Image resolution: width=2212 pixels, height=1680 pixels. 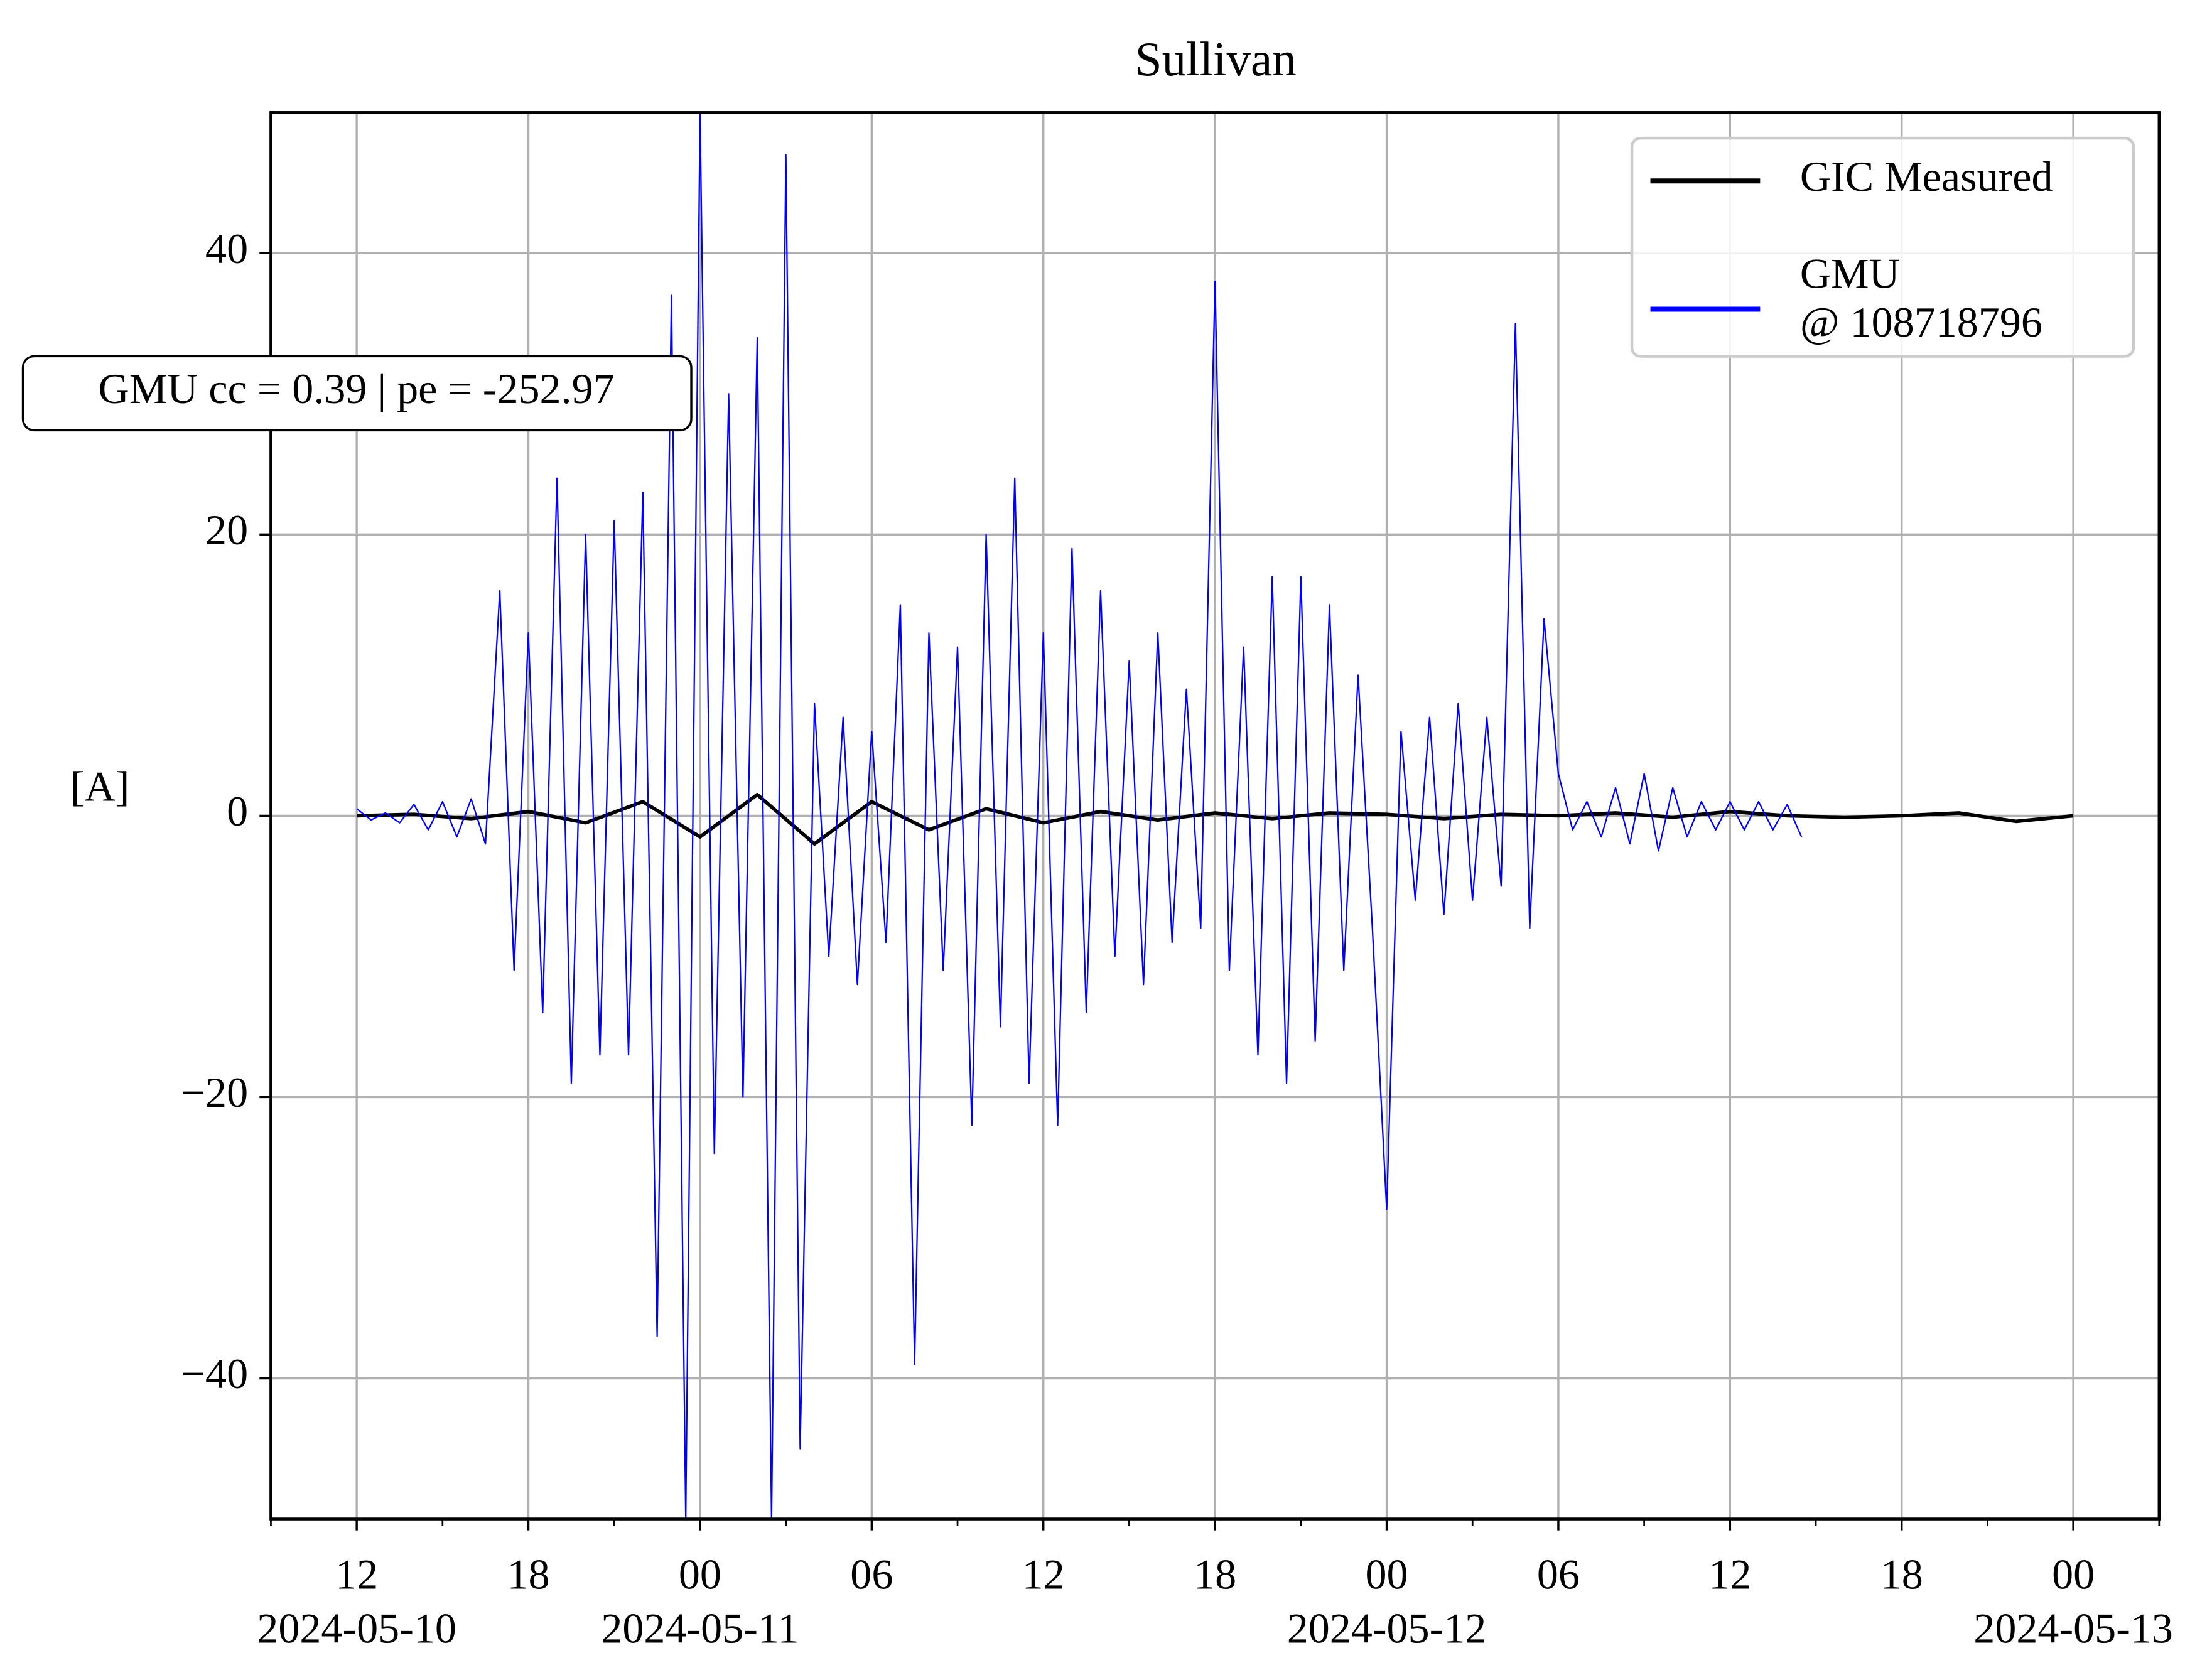 I want to click on x-tick-date: 2024-05-10, so click(x=356, y=1628).